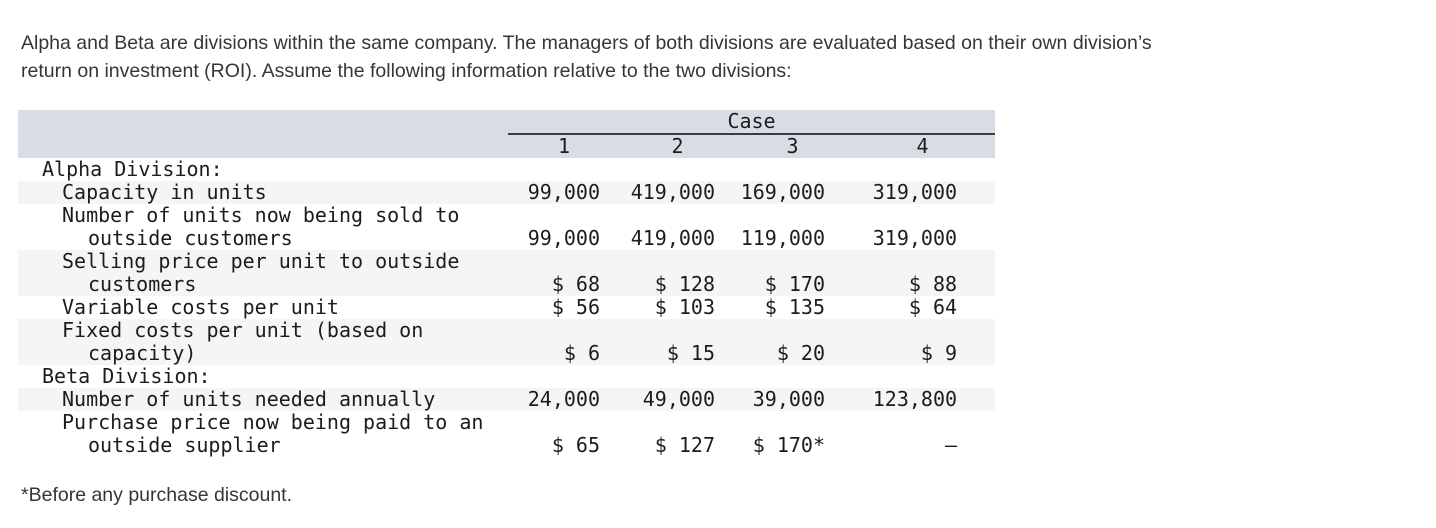 The image size is (1436, 528). I want to click on row-label: Variable costs per unit, so click(200, 307).